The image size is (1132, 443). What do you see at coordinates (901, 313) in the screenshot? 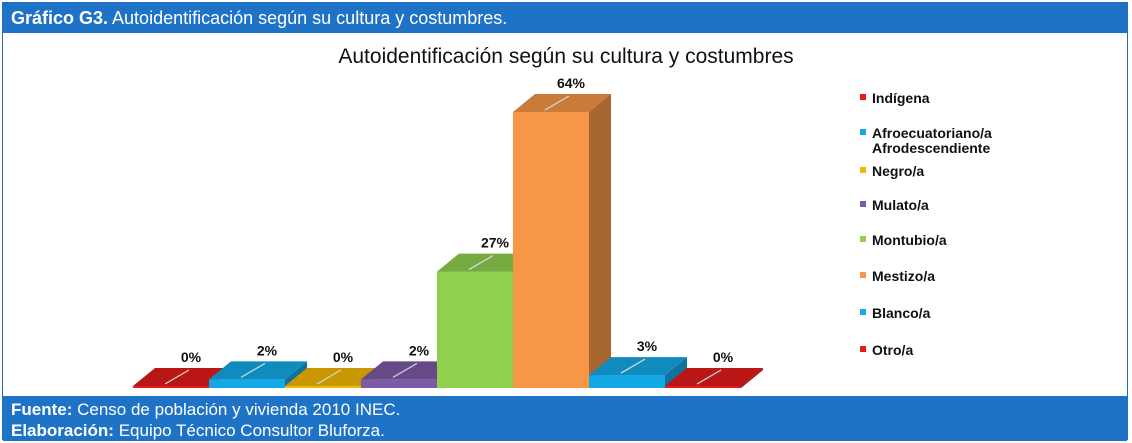
I see `legend-label: Blanco/a` at bounding box center [901, 313].